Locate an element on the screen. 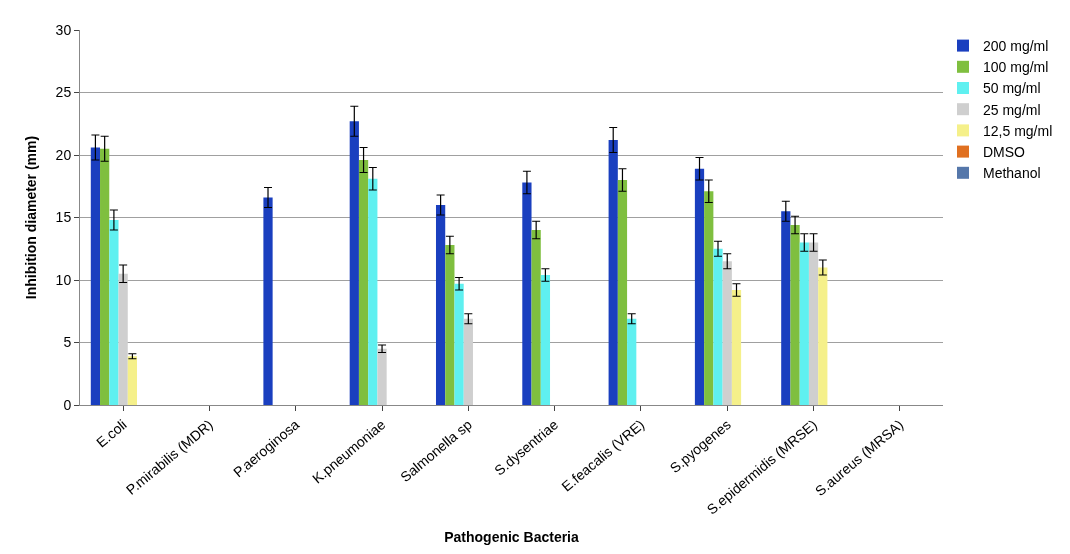 This screenshot has width=1070, height=554. legend-label: 25 mg/ml is located at coordinates (1012, 109).